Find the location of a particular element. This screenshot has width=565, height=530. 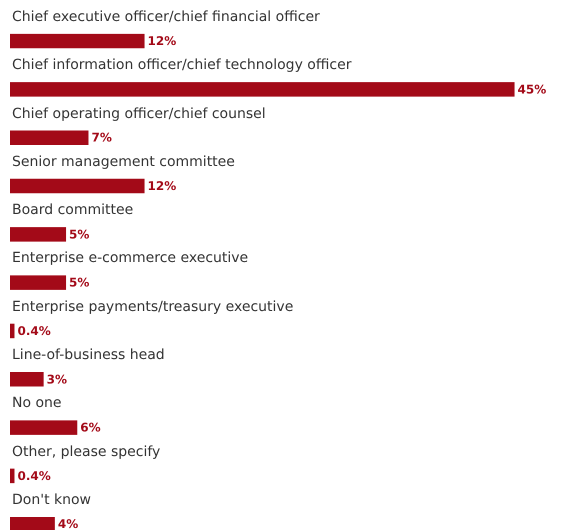

y-tick-label: Enterprise e-commerce executive is located at coordinates (130, 258).